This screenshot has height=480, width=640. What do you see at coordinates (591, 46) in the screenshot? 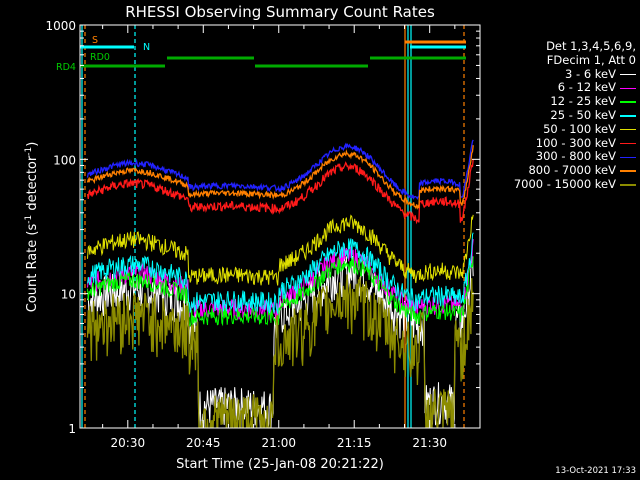
I see `legend-header-detectors: Det 1,3,4,5,6,9,` at bounding box center [591, 46].